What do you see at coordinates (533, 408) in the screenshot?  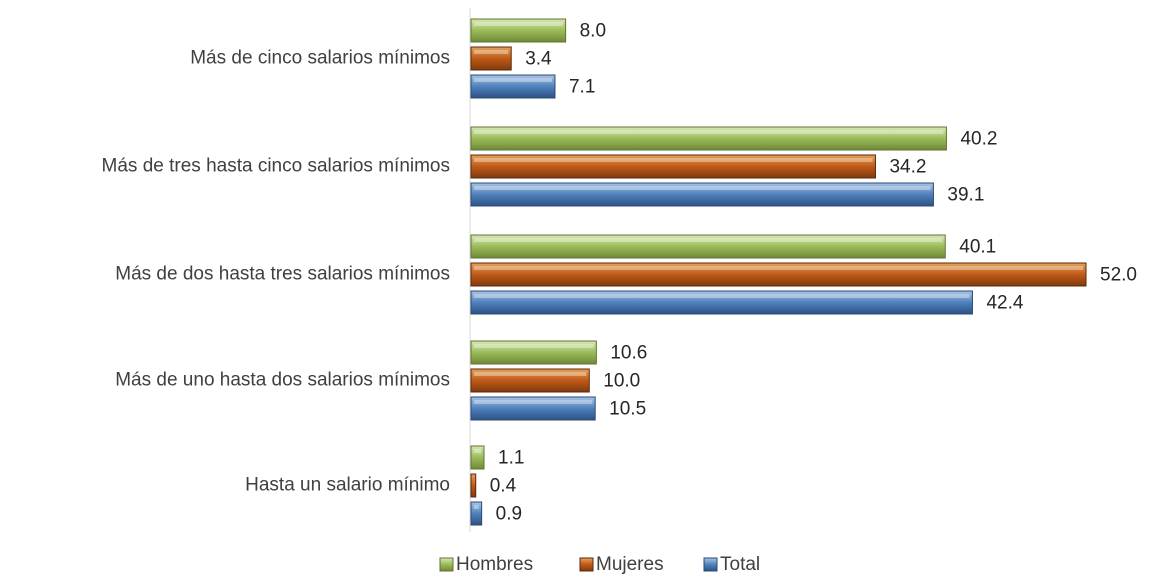 I see `bar-total-mas-de-uno-hasta-dos-salarios-minimos` at bounding box center [533, 408].